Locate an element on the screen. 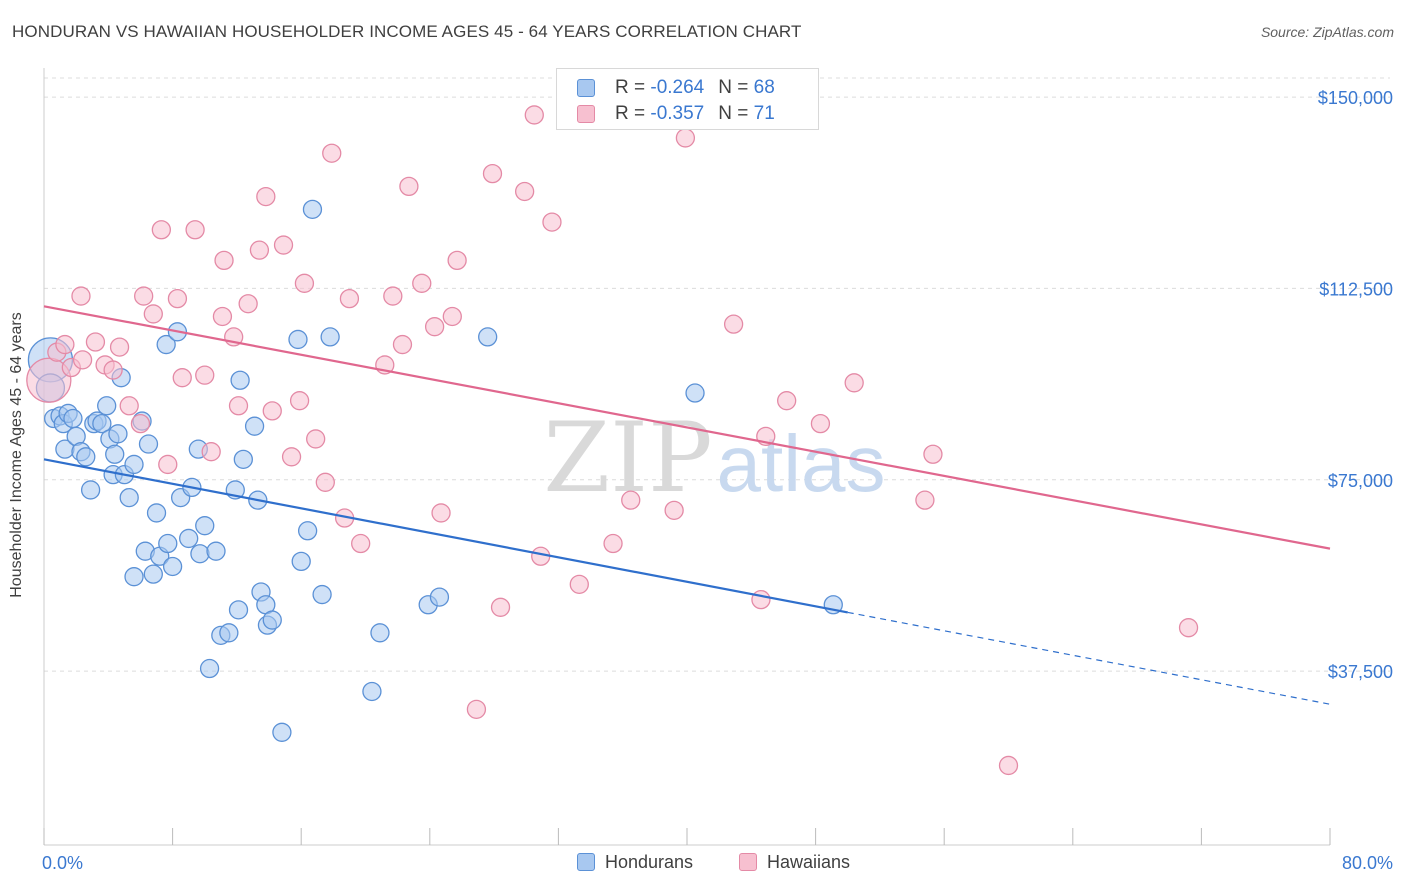 The height and width of the screenshot is (892, 1406). legend-r-label: R = is located at coordinates (633, 87).